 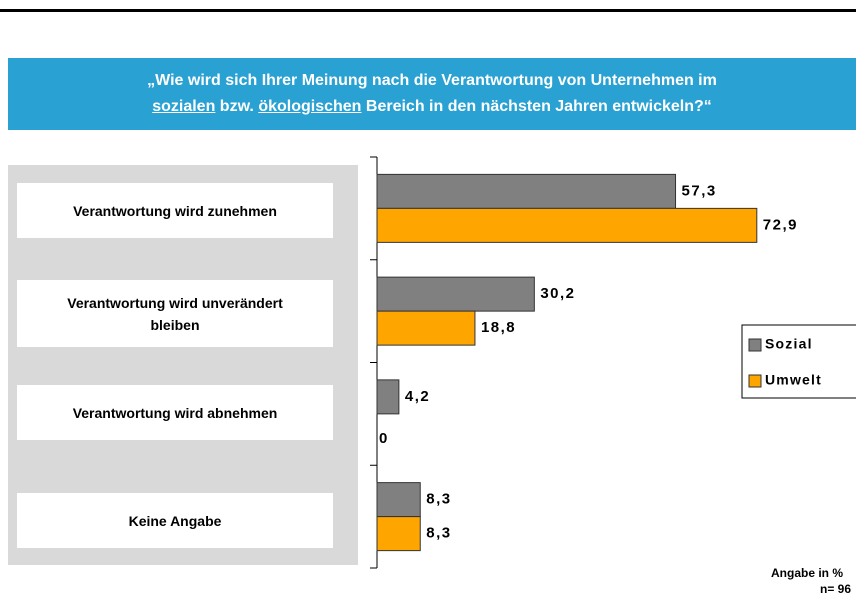 What do you see at coordinates (237, 106) in the screenshot?
I see `title-part: bzw.` at bounding box center [237, 106].